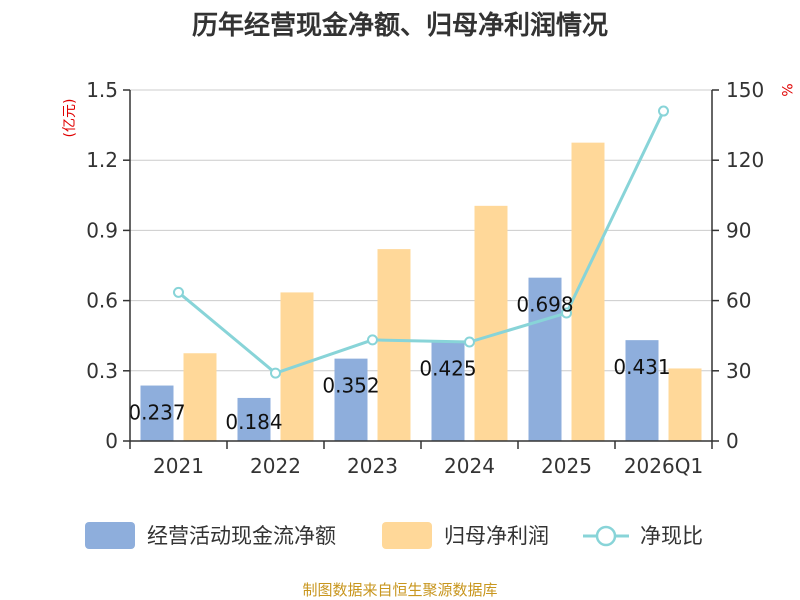 This screenshot has width=800, height=600. I want to click on y-right-tick-label: 150, so click(745, 90).